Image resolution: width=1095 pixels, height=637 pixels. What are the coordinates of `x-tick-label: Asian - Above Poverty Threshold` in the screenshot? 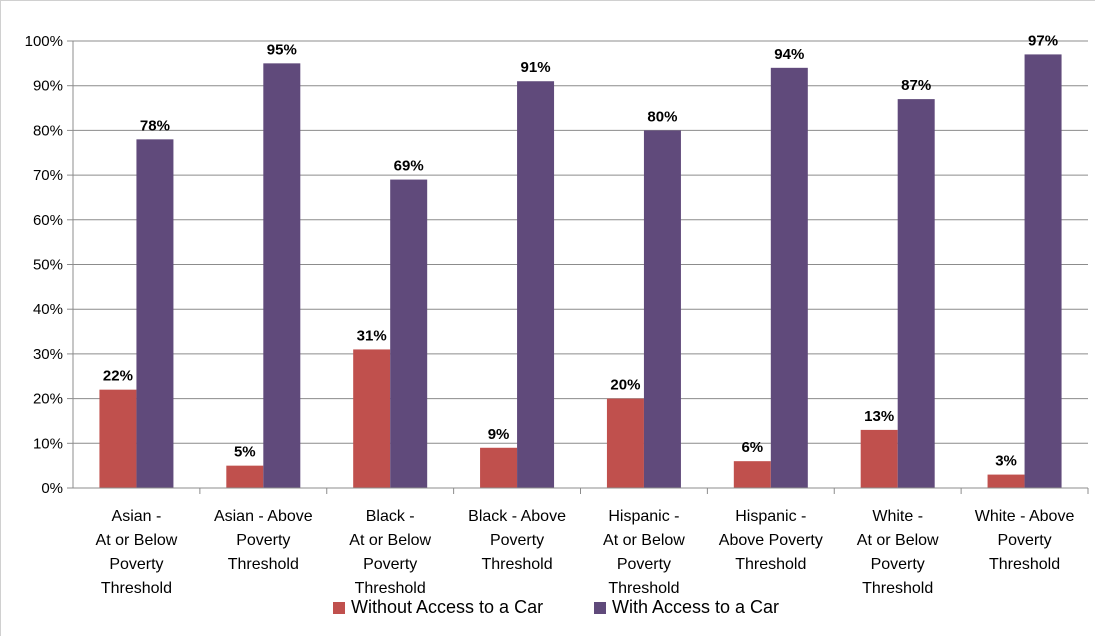 It's located at (263, 540).